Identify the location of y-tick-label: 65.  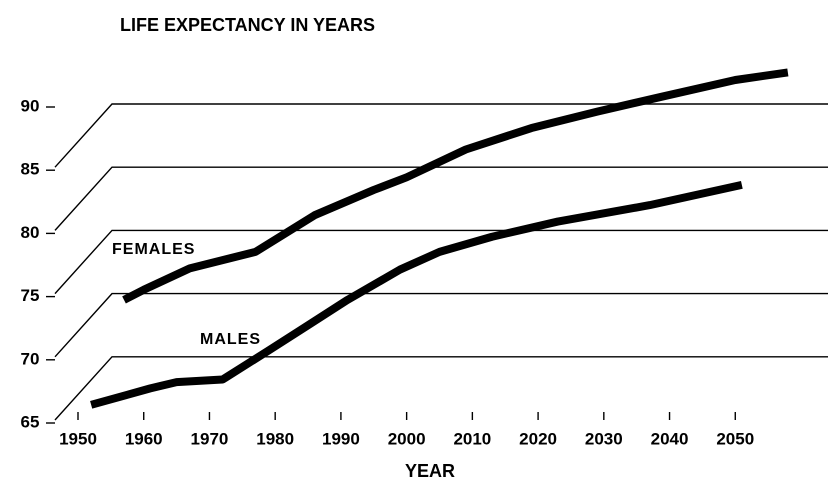
(30, 421).